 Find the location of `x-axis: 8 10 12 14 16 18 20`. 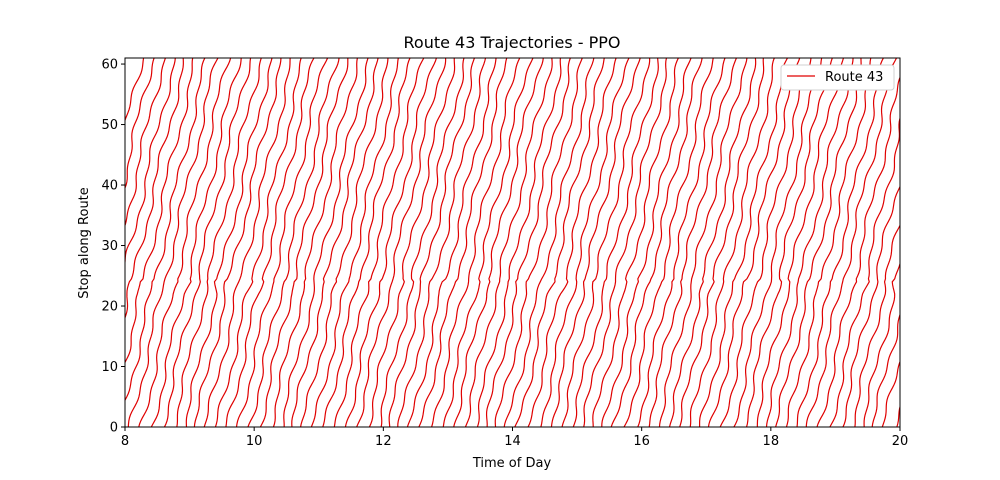

x-axis: 8 10 12 14 16 18 20 is located at coordinates (514, 438).